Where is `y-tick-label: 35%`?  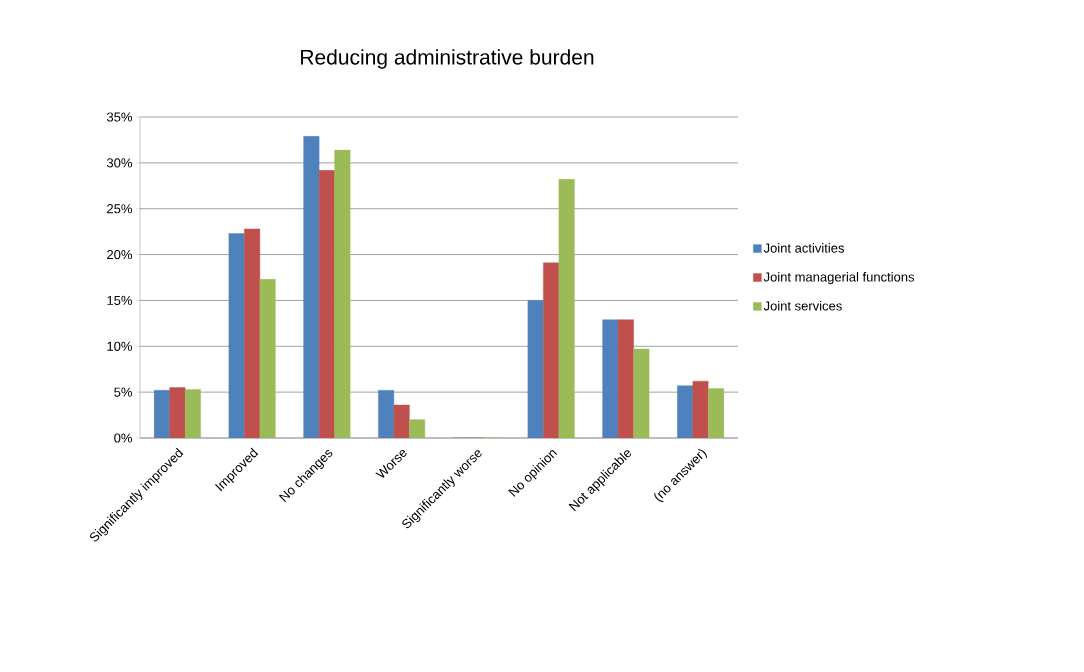 y-tick-label: 35% is located at coordinates (119, 117).